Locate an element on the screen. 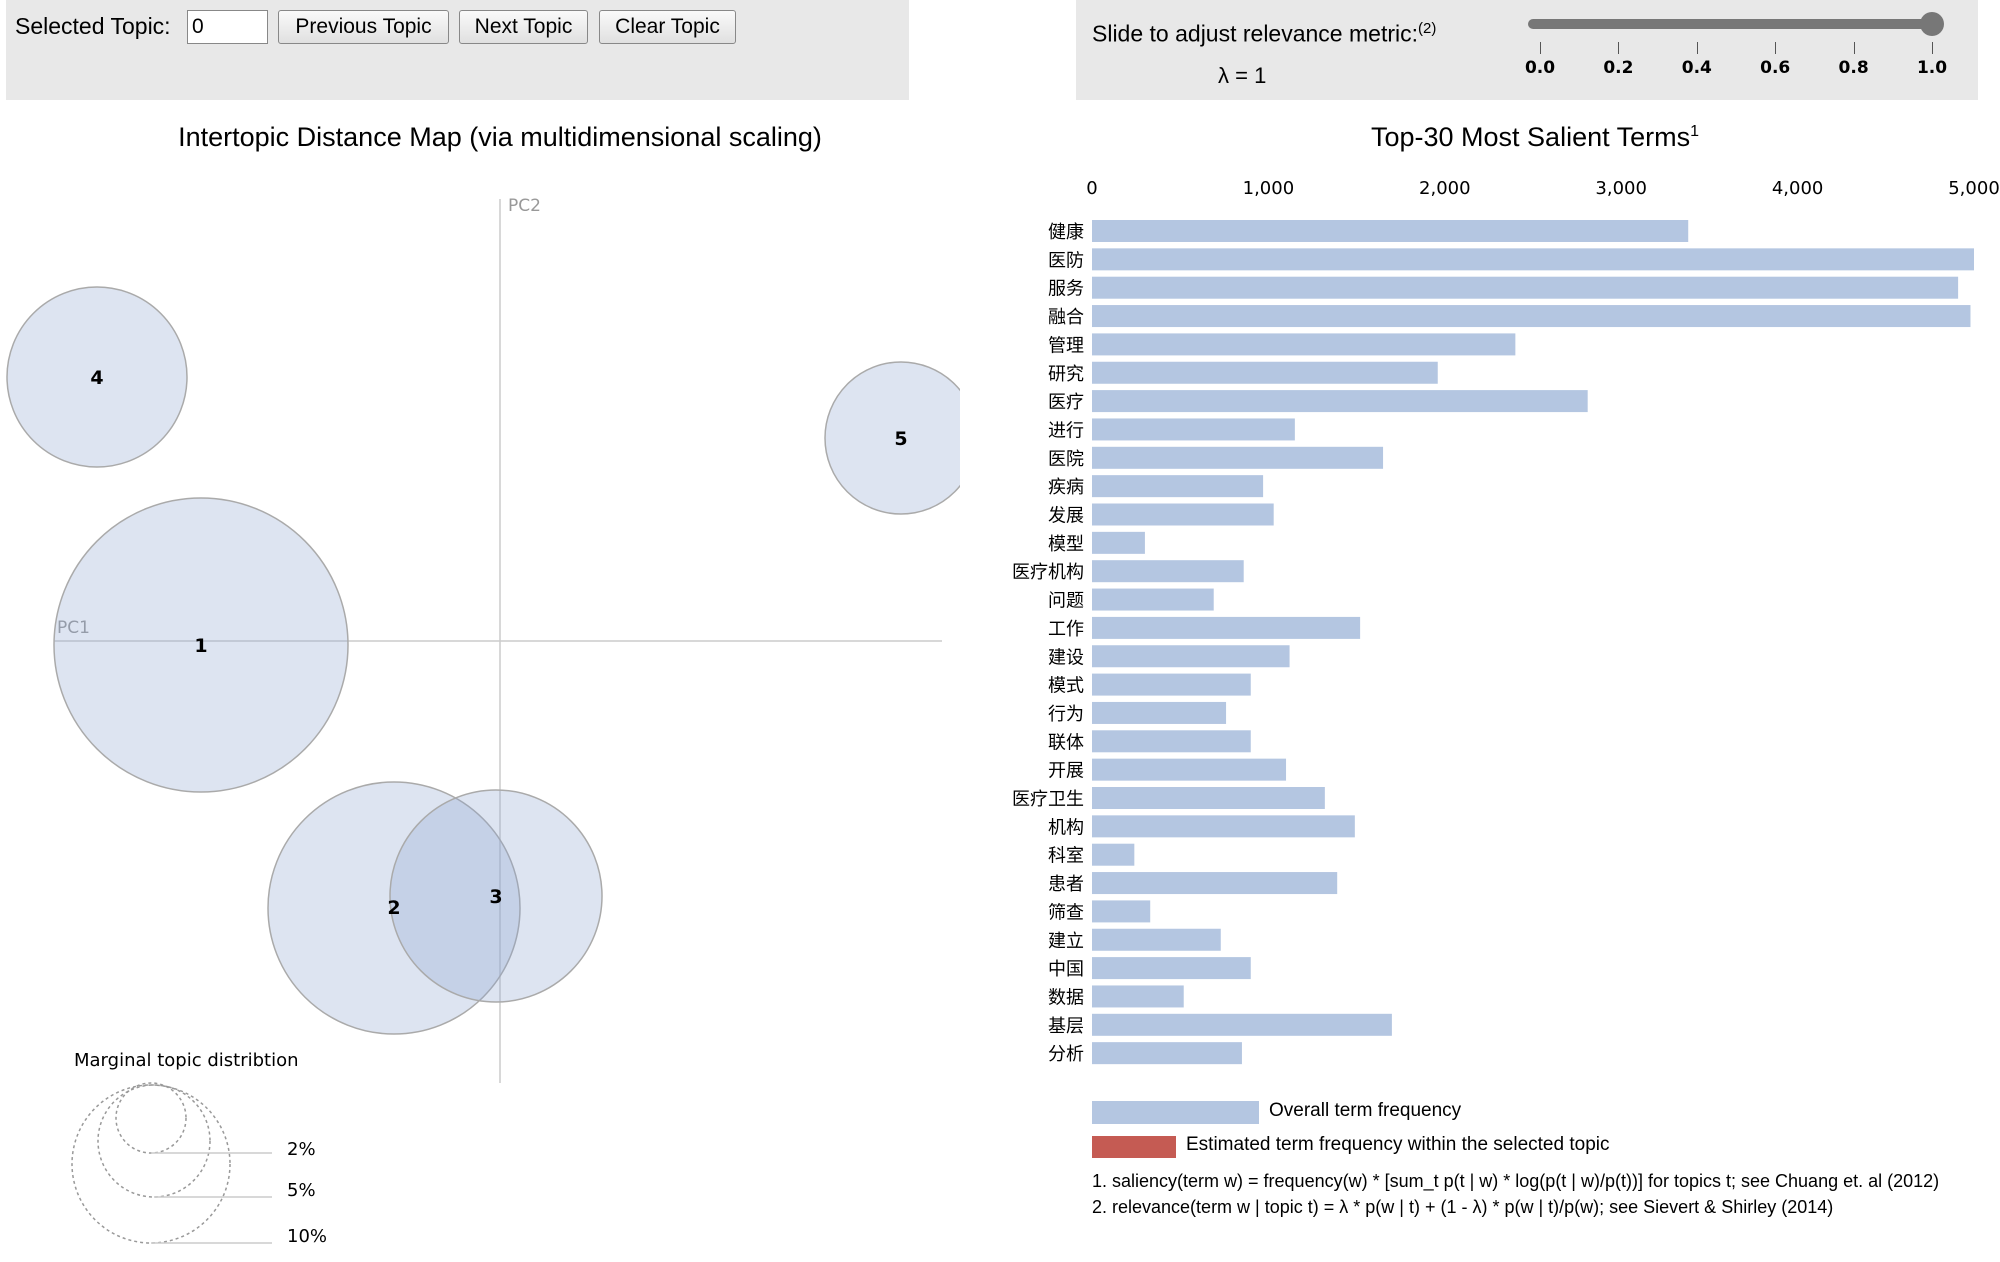  term-label: 医疗 is located at coordinates (1066, 402).